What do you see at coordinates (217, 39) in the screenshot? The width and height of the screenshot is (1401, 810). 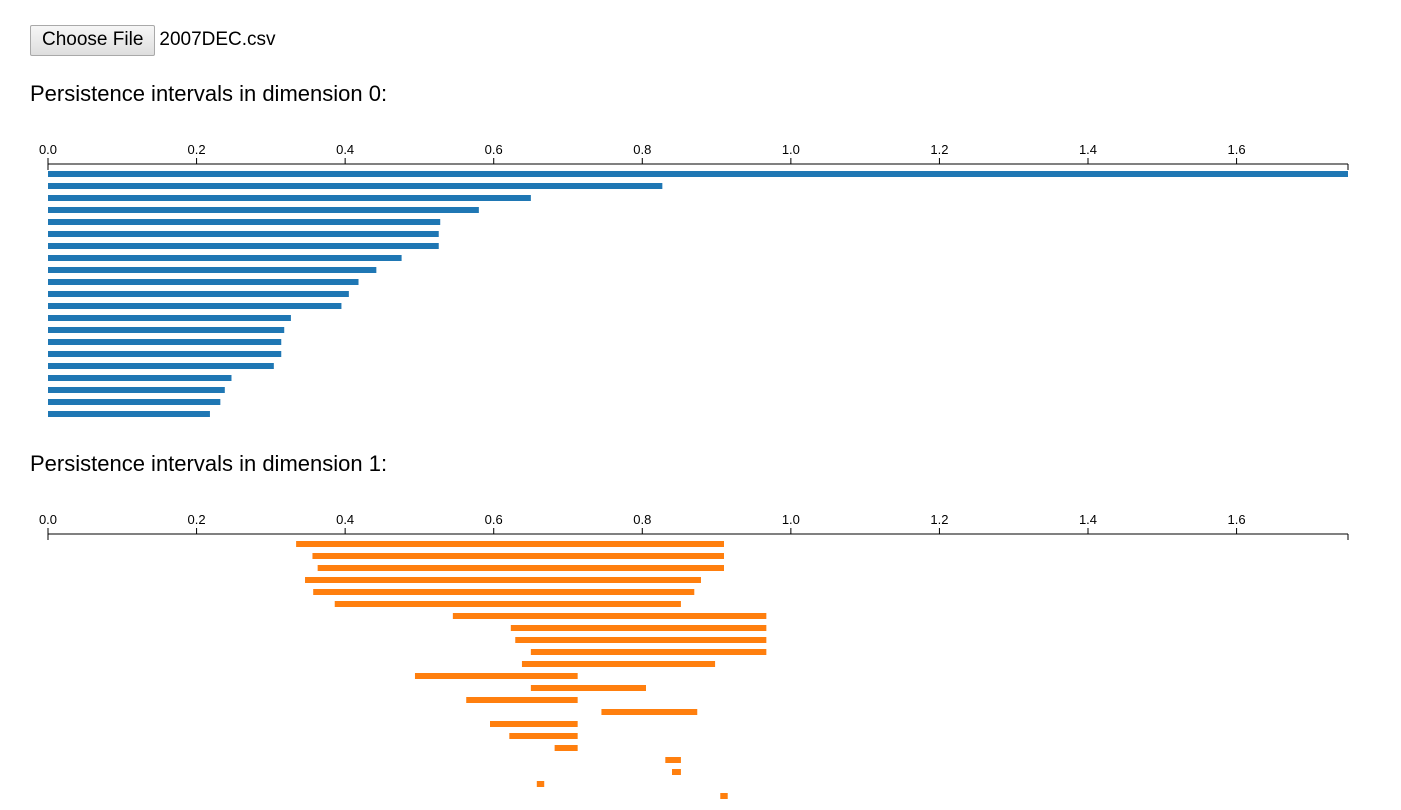 I see `selected-file-name: 2007DEC.csv` at bounding box center [217, 39].